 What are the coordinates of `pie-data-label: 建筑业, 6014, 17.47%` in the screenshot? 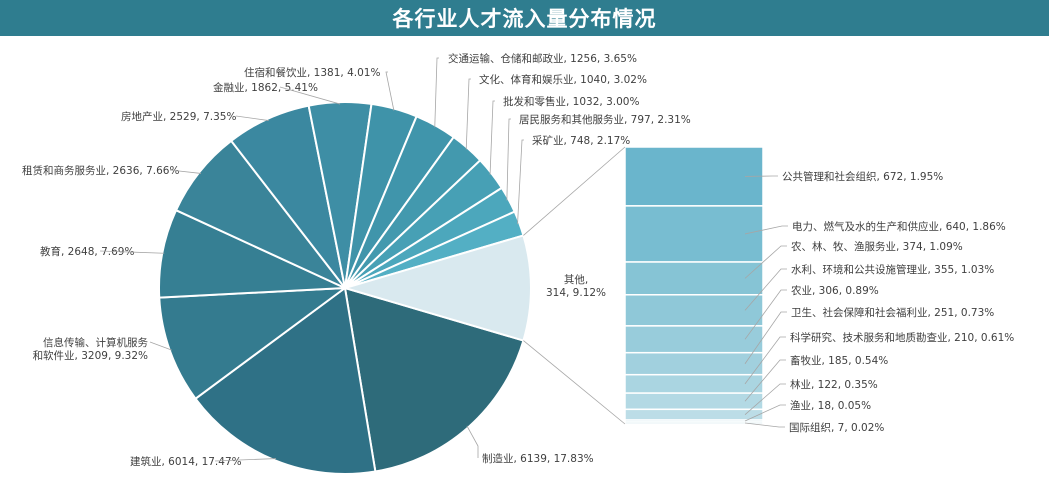 It's located at (186, 461).